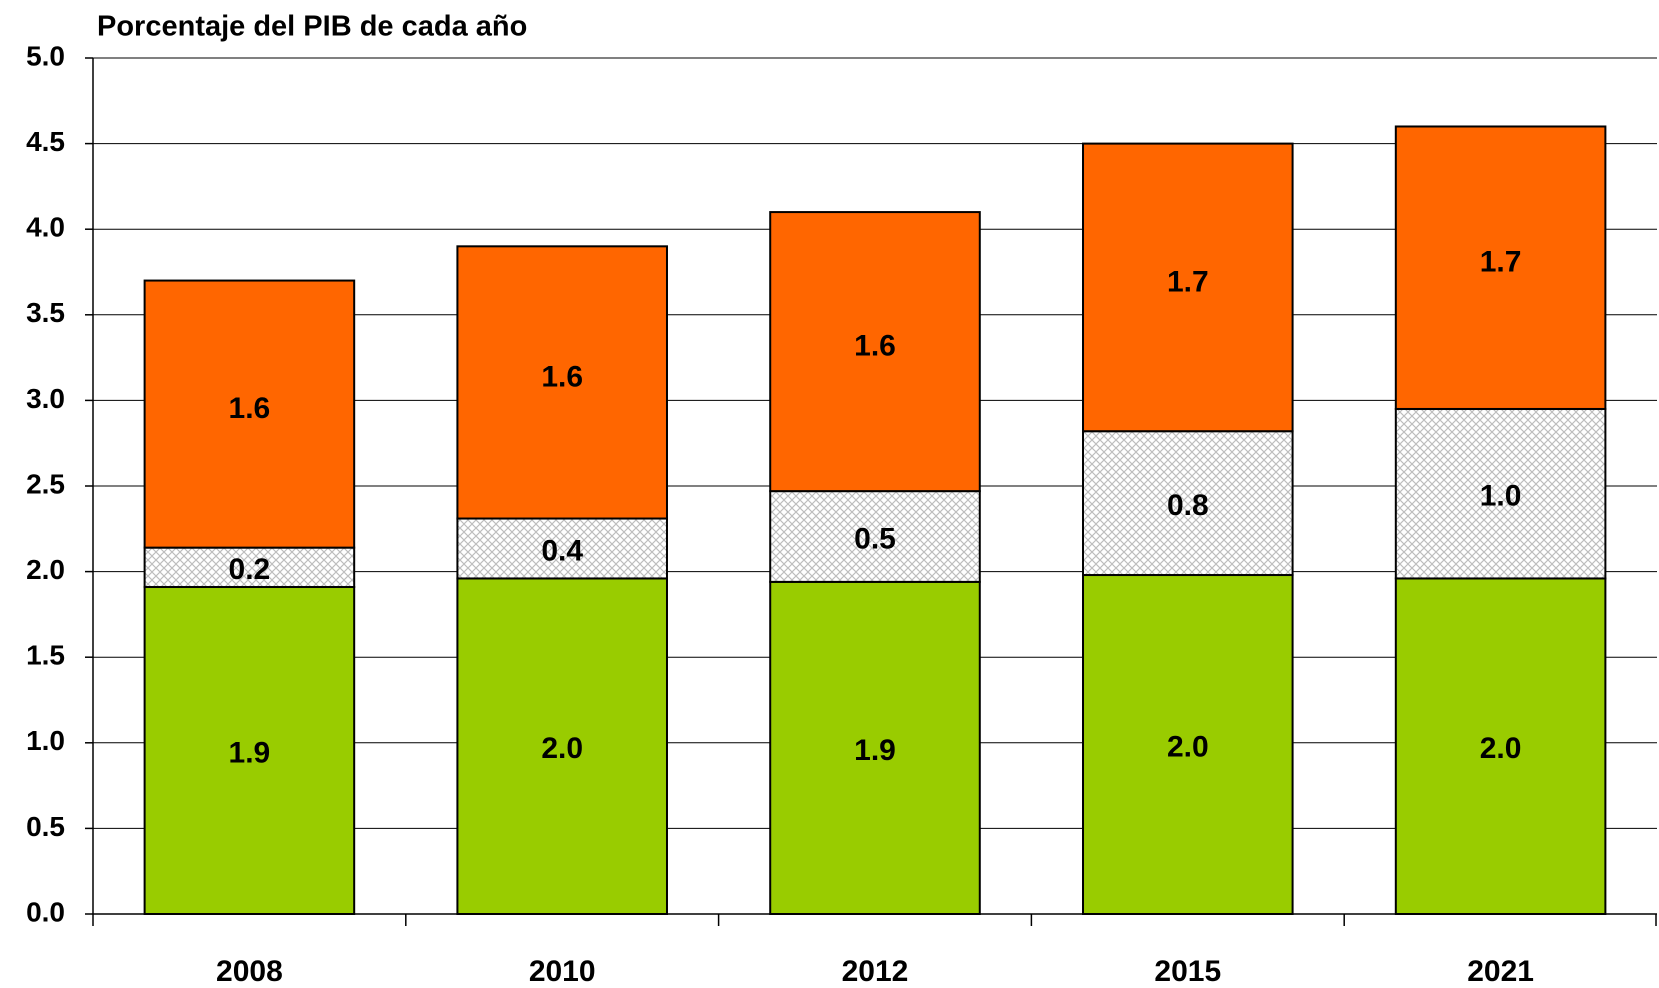 This screenshot has height=988, width=1659. I want to click on data-label: 0.5, so click(875, 538).